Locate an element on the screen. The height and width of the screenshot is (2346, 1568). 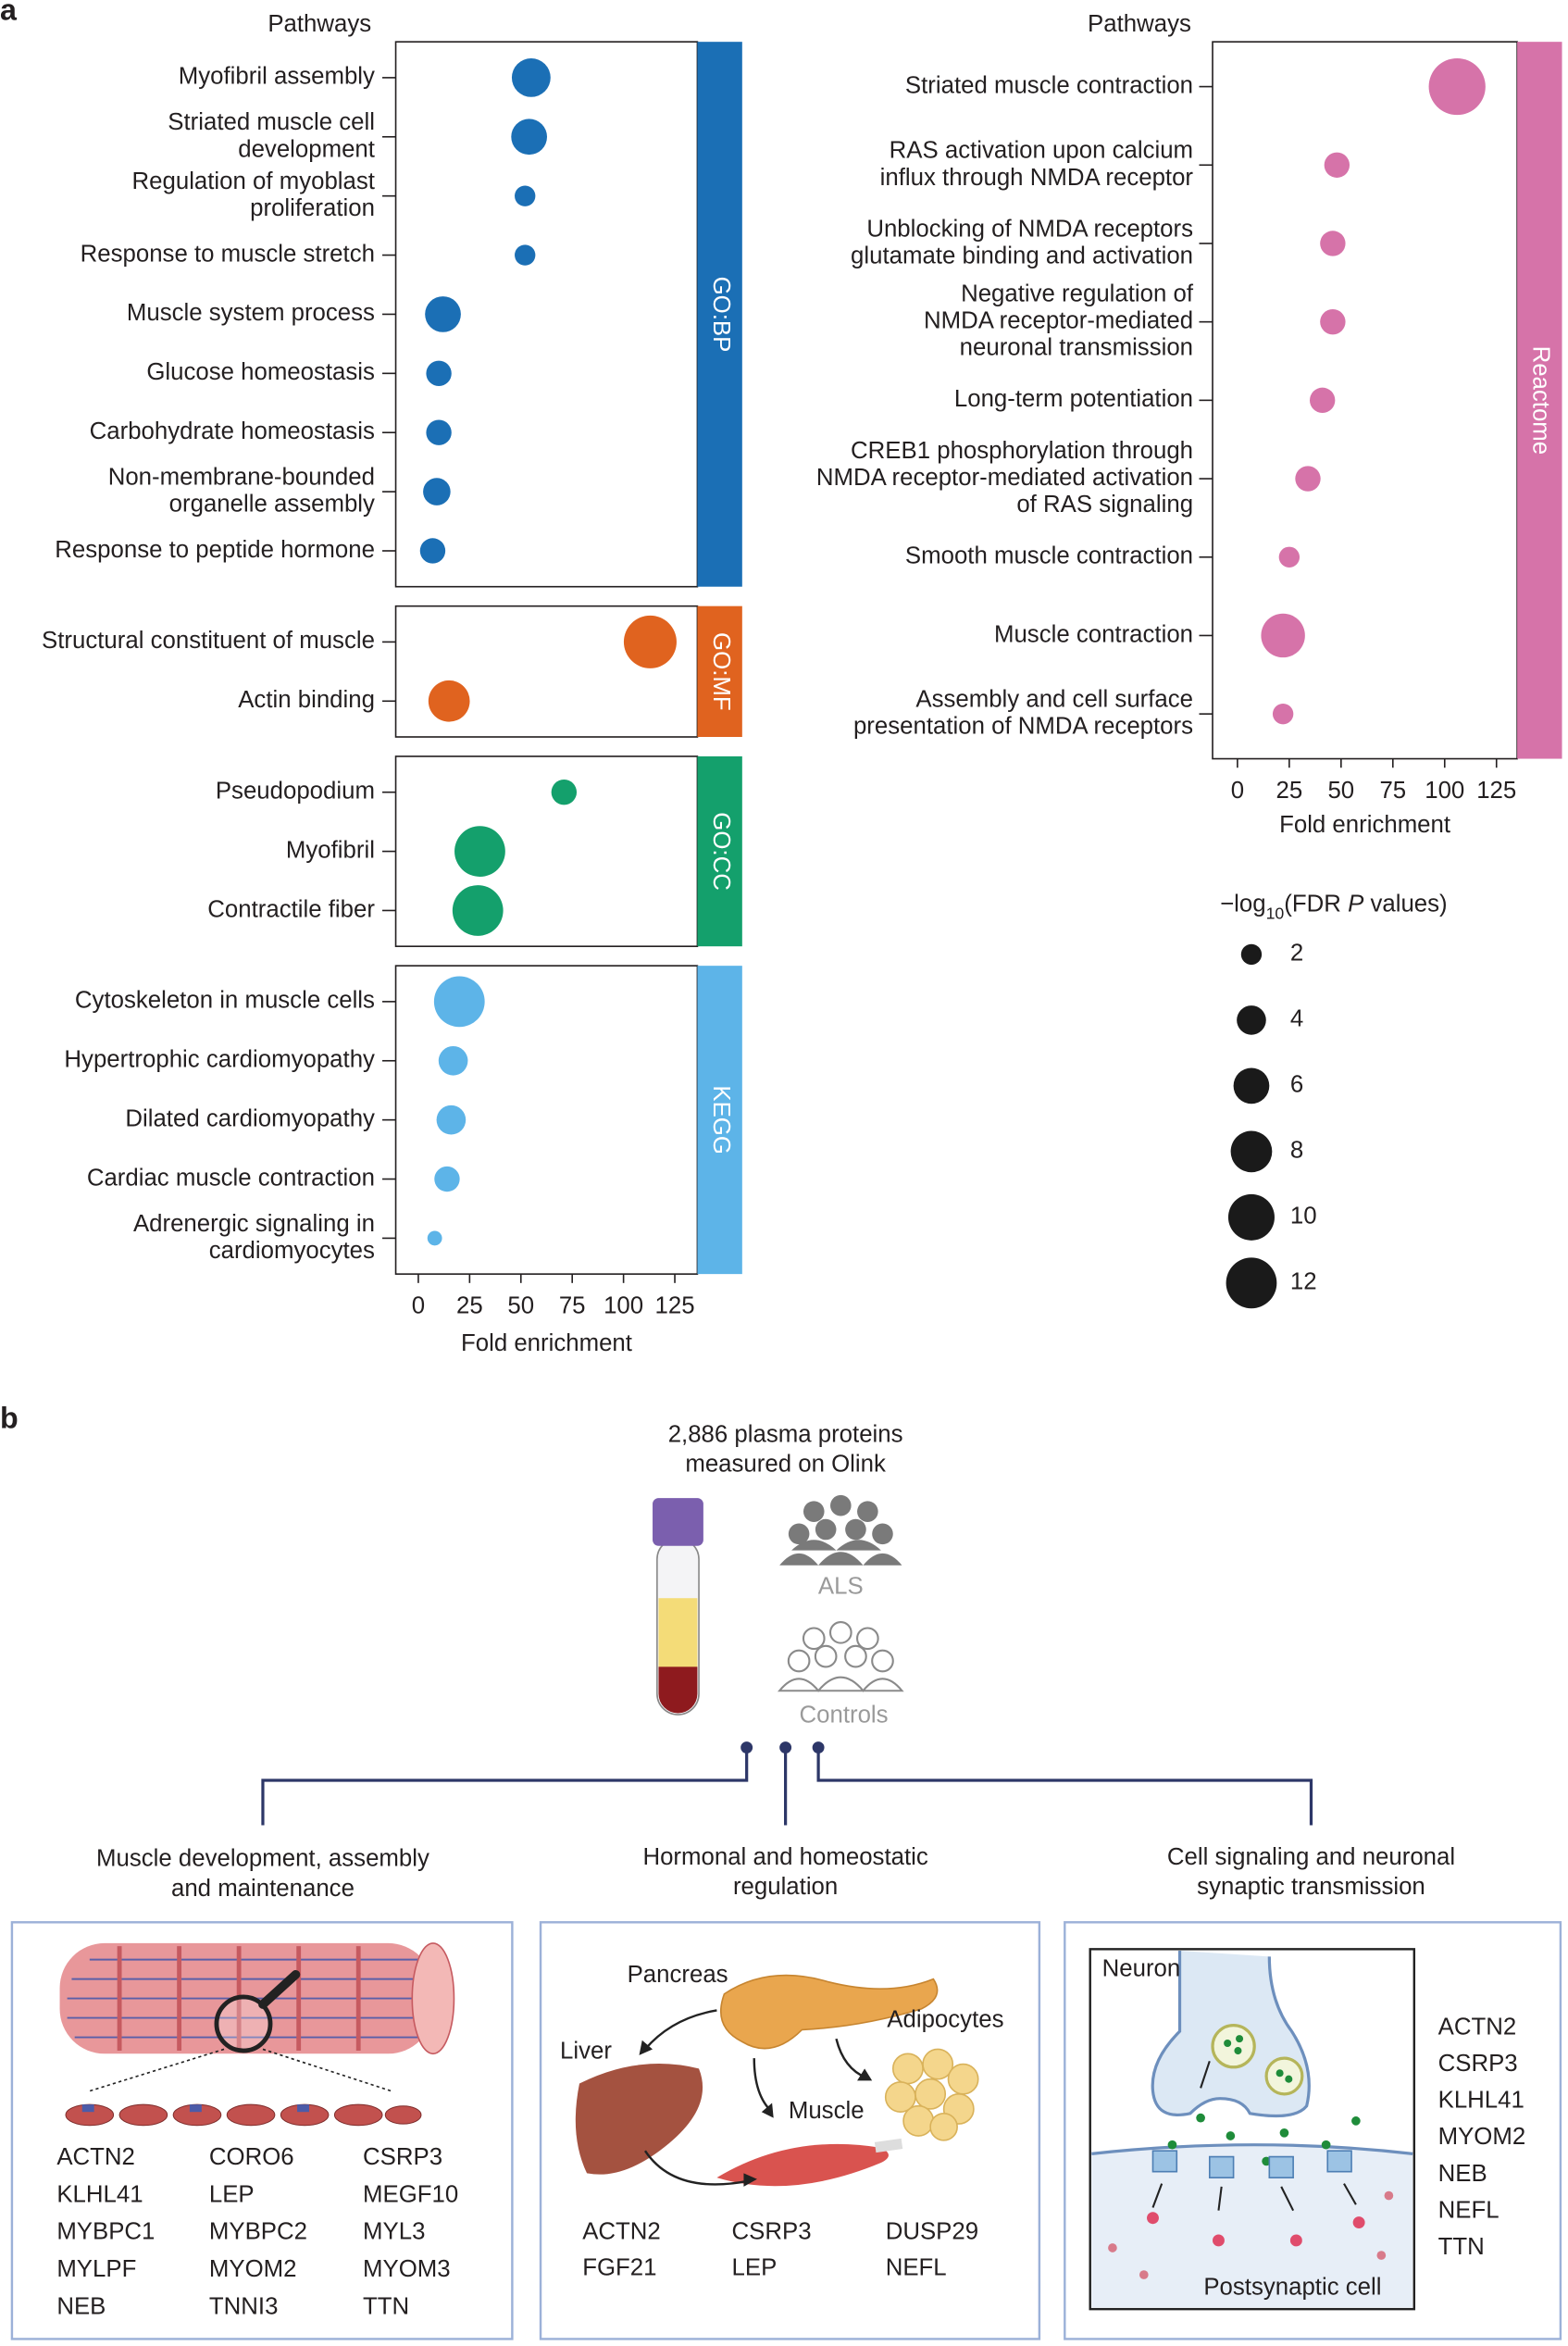
text-line: regulation is located at coordinates (785, 1887).